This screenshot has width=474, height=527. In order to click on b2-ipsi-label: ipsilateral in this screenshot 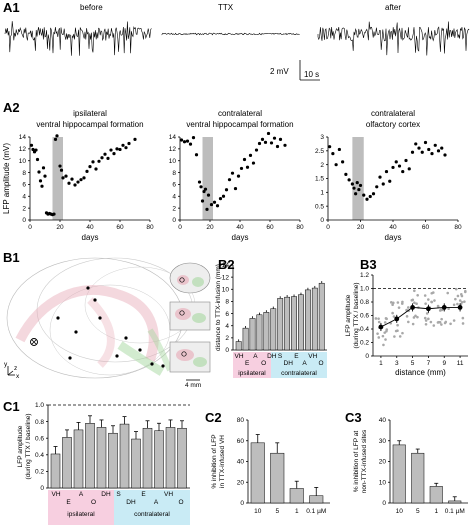, I will do `click(252, 373)`.